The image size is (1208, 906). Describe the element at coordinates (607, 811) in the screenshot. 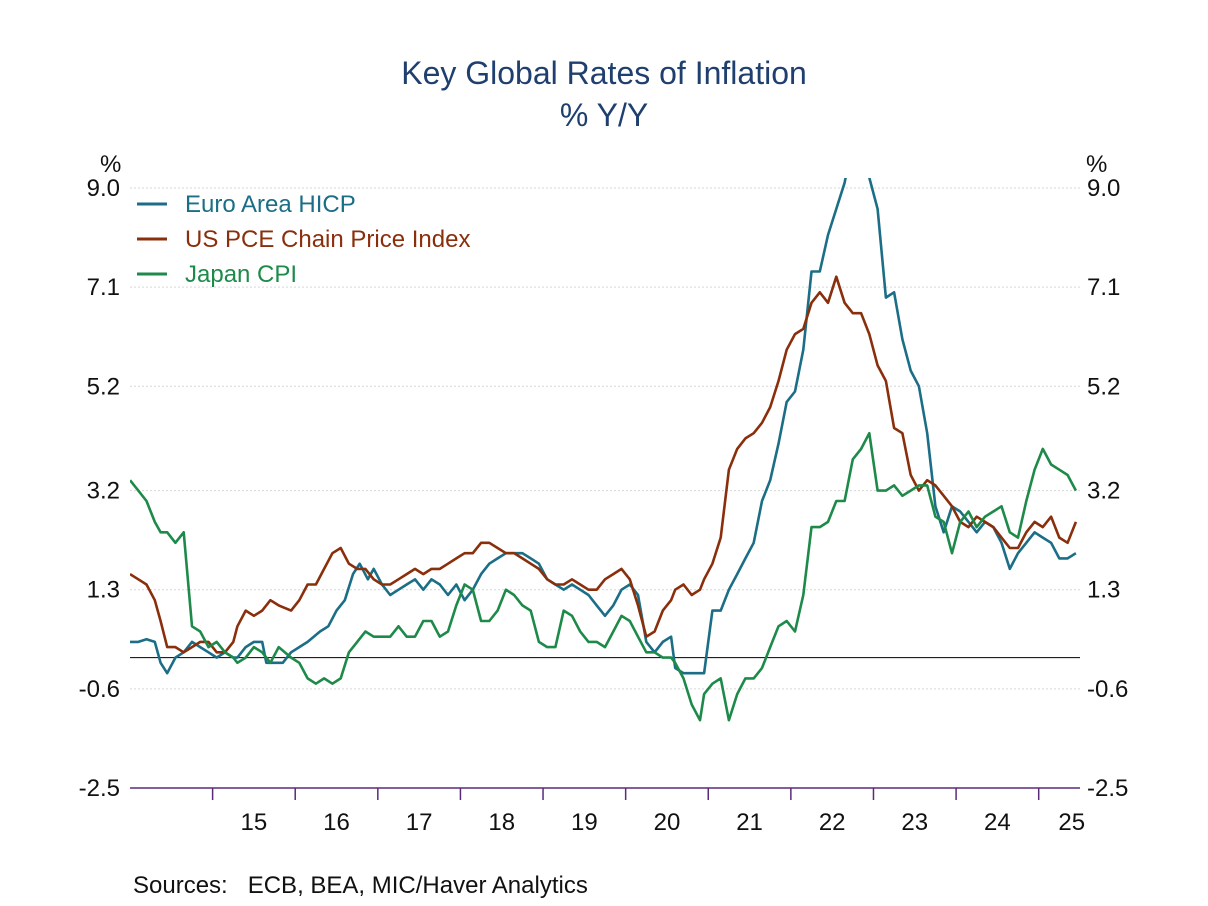

I see `x-axis: 15 16 17 18 19 20 21 22 23 24 25` at that location.